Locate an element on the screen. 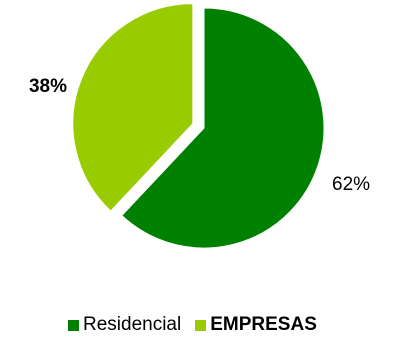  legend-label-empresas: EMPRESAS is located at coordinates (263, 324).